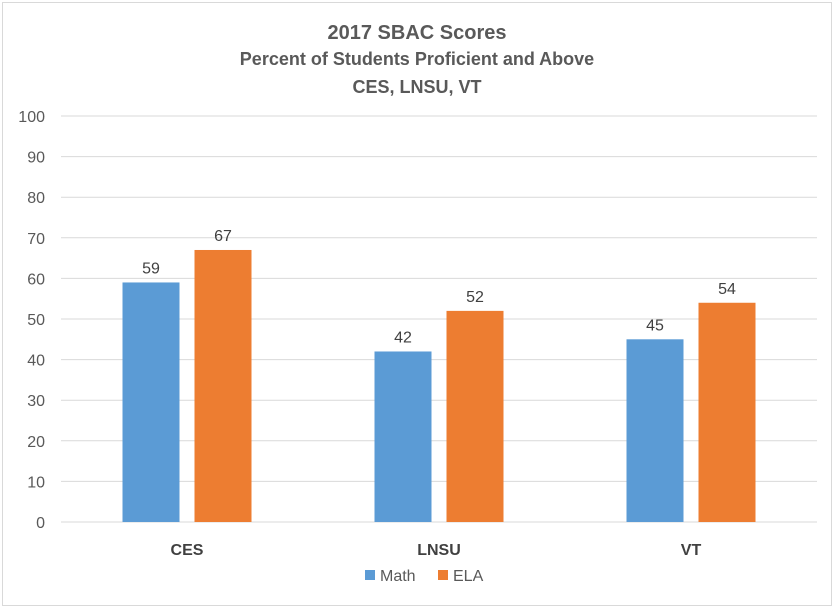 The height and width of the screenshot is (610, 836). What do you see at coordinates (439, 550) in the screenshot?
I see `x-category-label: LNSU` at bounding box center [439, 550].